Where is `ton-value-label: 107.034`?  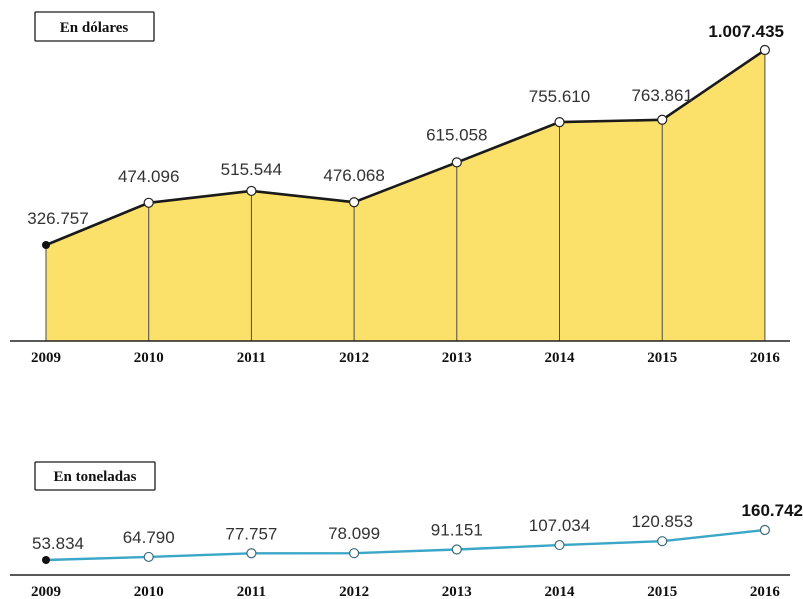
ton-value-label: 107.034 is located at coordinates (559, 525).